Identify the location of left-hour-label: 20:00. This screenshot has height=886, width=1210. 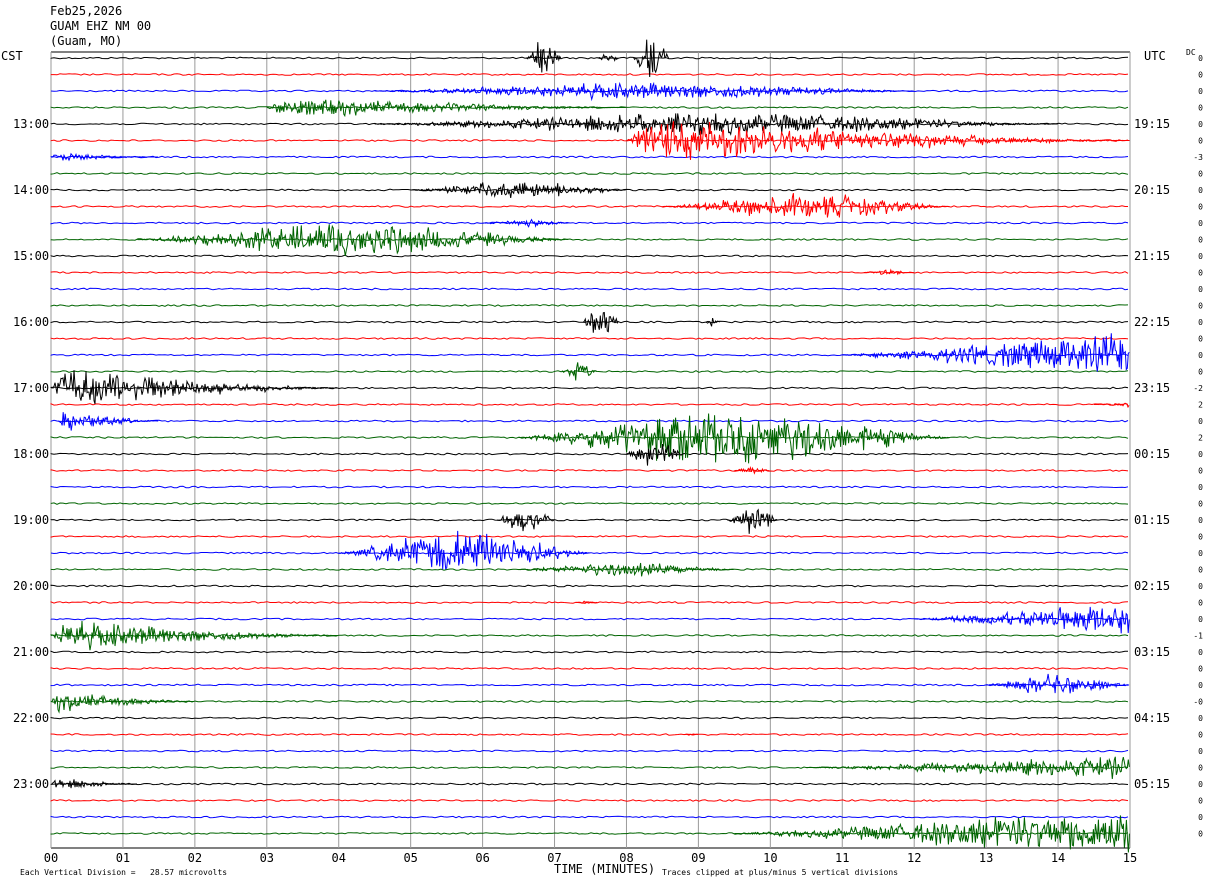
(31, 586).